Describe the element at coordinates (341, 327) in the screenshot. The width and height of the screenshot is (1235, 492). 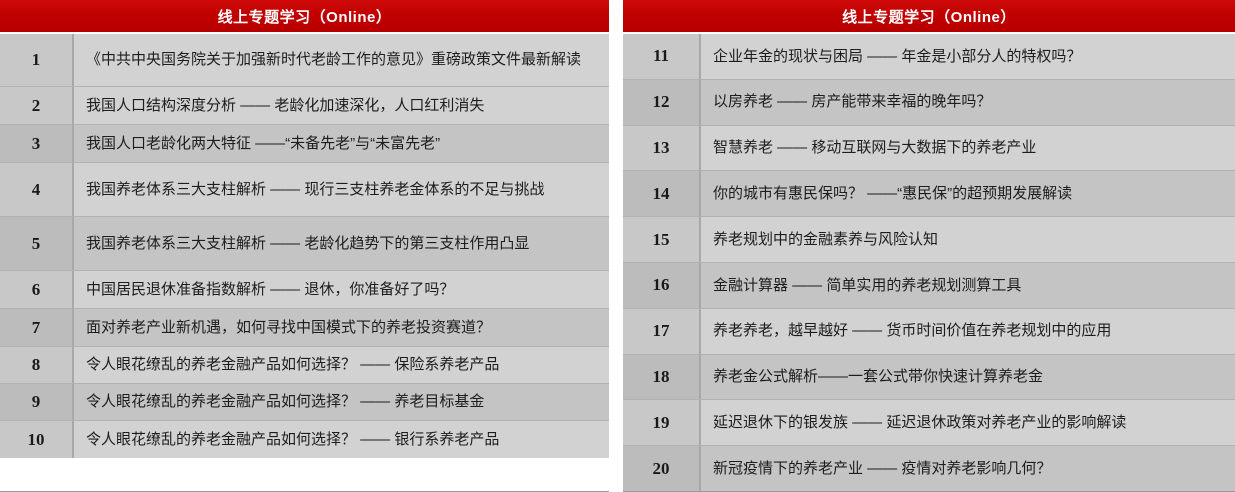
I see `row-title: 面对养老产业新机遇，如何寻找中国模式下的养老投资赛道？` at that location.